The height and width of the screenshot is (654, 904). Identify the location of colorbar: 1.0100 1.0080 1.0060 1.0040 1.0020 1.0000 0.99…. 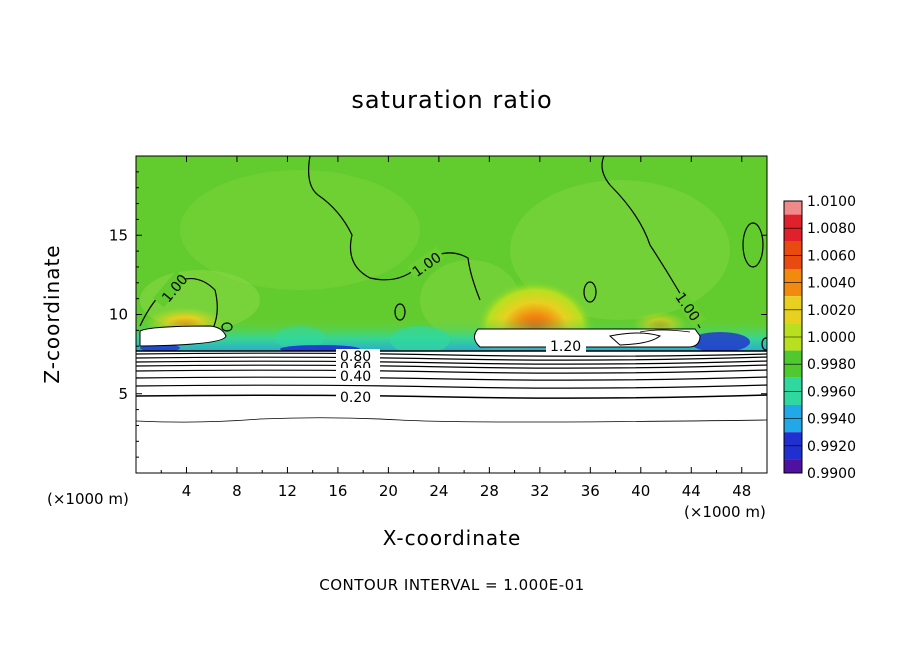
(819, 338).